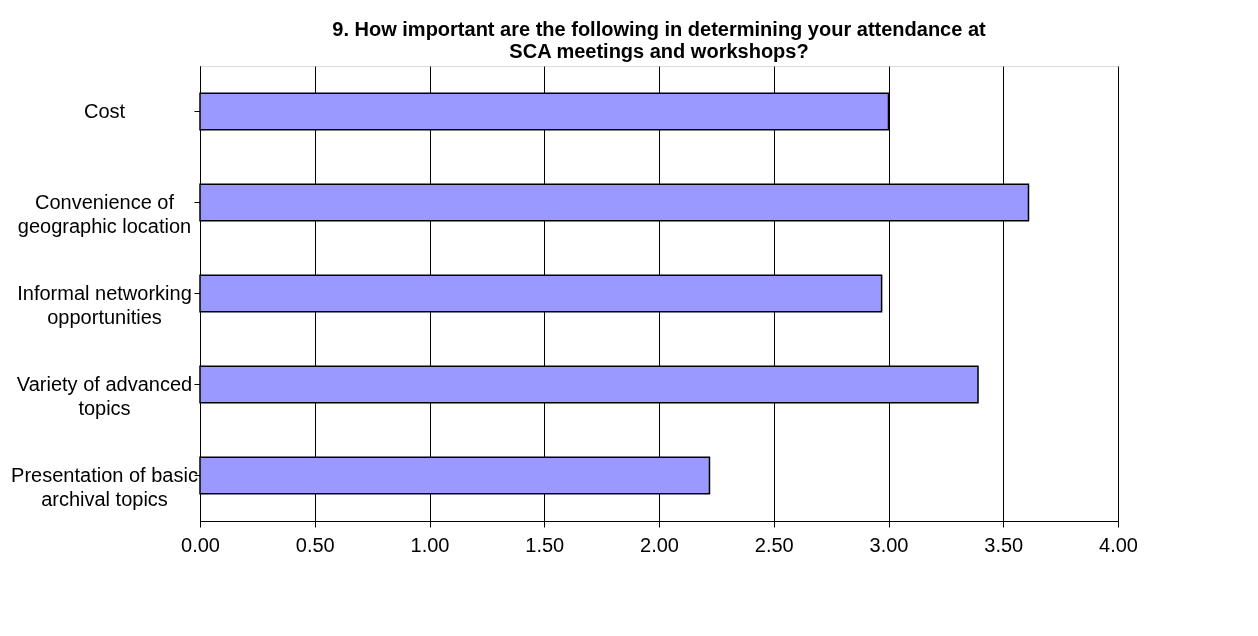 The image size is (1258, 636). Describe the element at coordinates (104, 304) in the screenshot. I see `y-tick-label: Informal networking opportunities` at that location.